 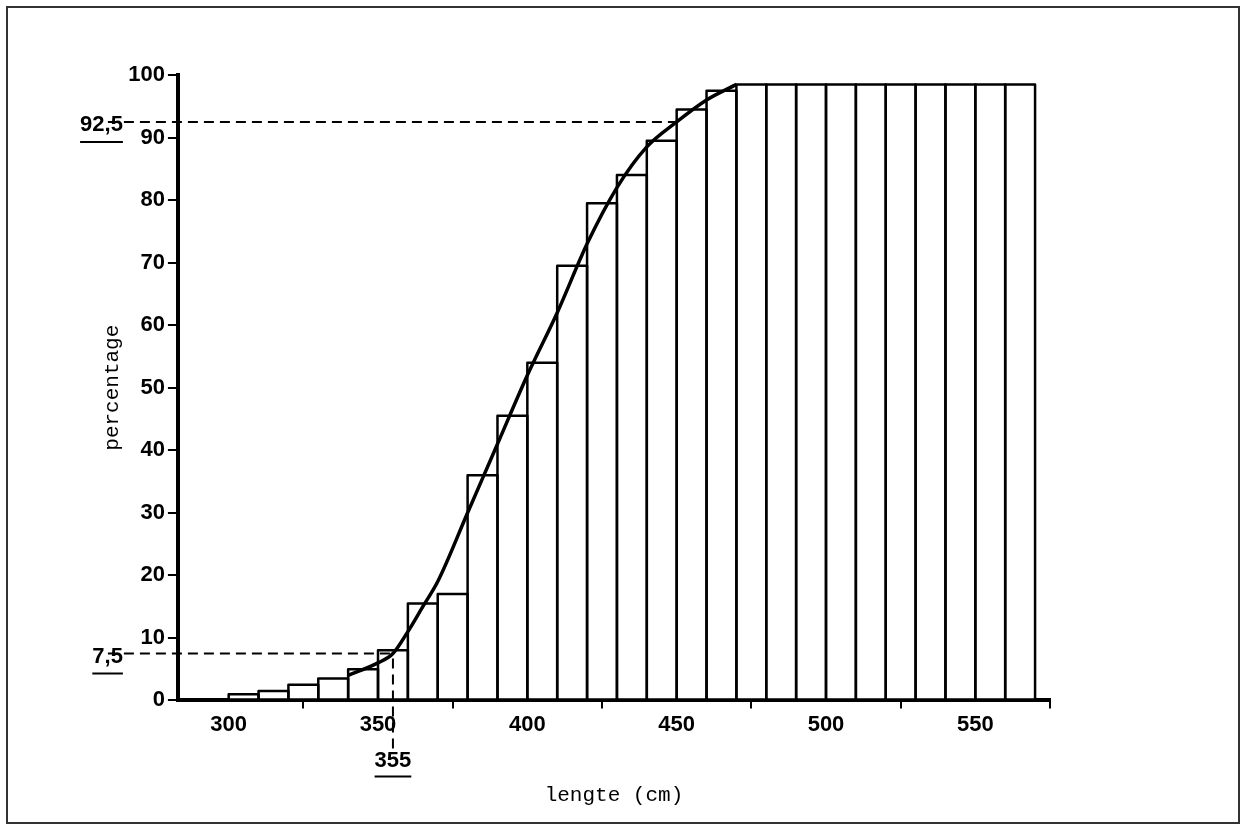 I want to click on y-tick-label: 100, so click(x=146, y=74).